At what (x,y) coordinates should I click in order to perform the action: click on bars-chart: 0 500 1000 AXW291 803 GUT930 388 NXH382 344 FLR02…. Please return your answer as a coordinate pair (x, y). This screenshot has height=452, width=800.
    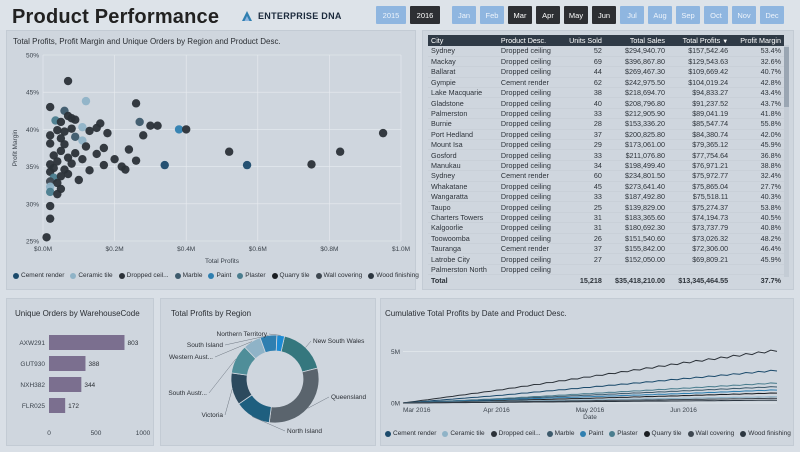
    Looking at the image, I should click on (80, 383).